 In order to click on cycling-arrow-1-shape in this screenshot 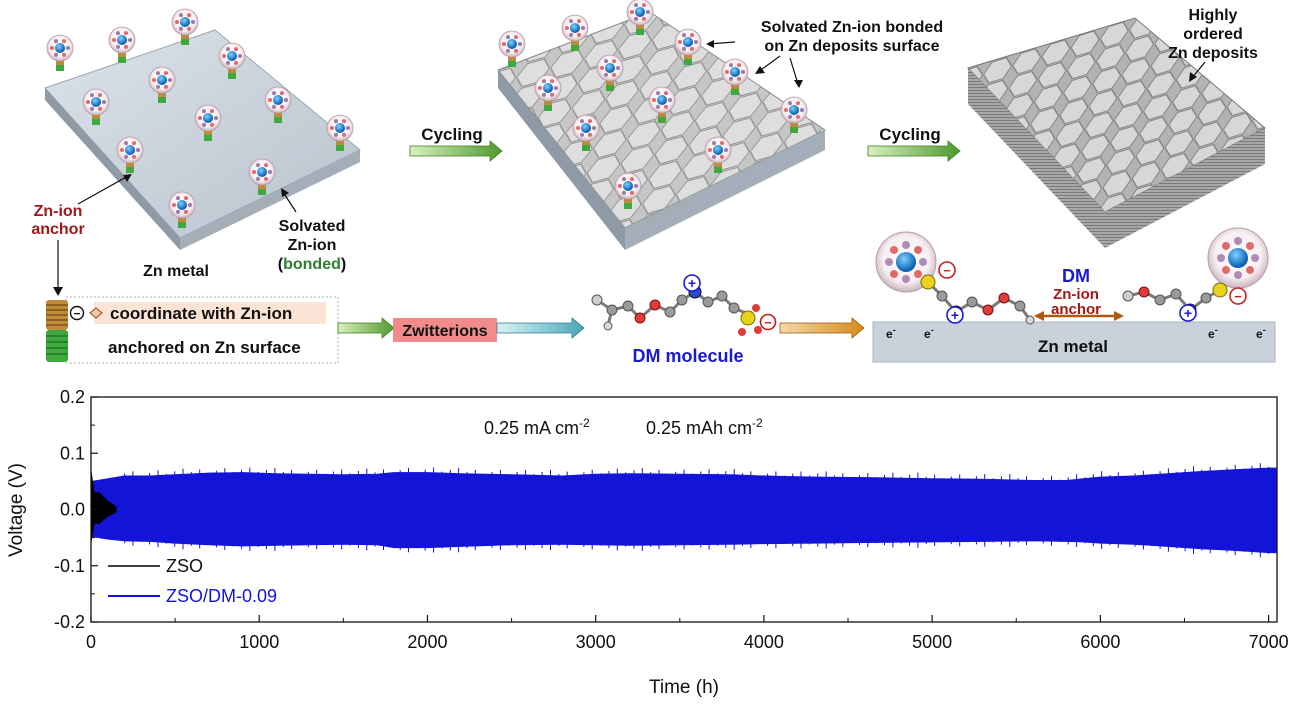, I will do `click(456, 151)`.